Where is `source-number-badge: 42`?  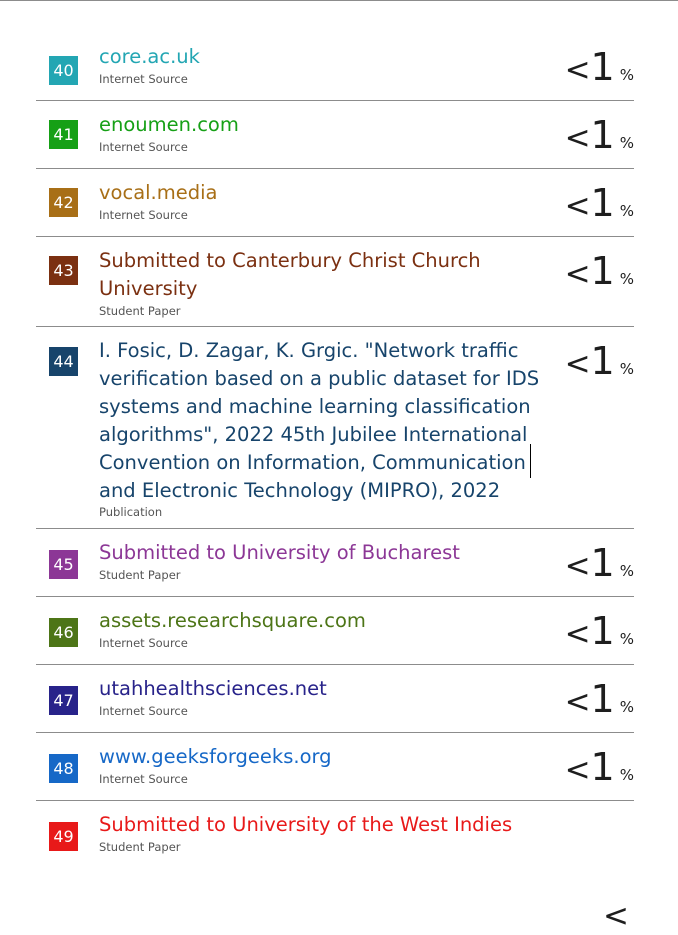 source-number-badge: 42 is located at coordinates (63, 202).